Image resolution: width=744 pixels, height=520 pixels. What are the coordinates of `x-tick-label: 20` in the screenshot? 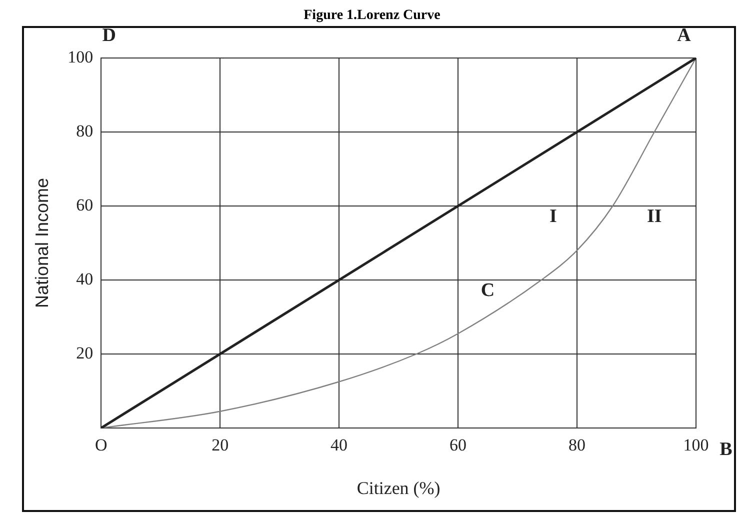 It's located at (220, 445).